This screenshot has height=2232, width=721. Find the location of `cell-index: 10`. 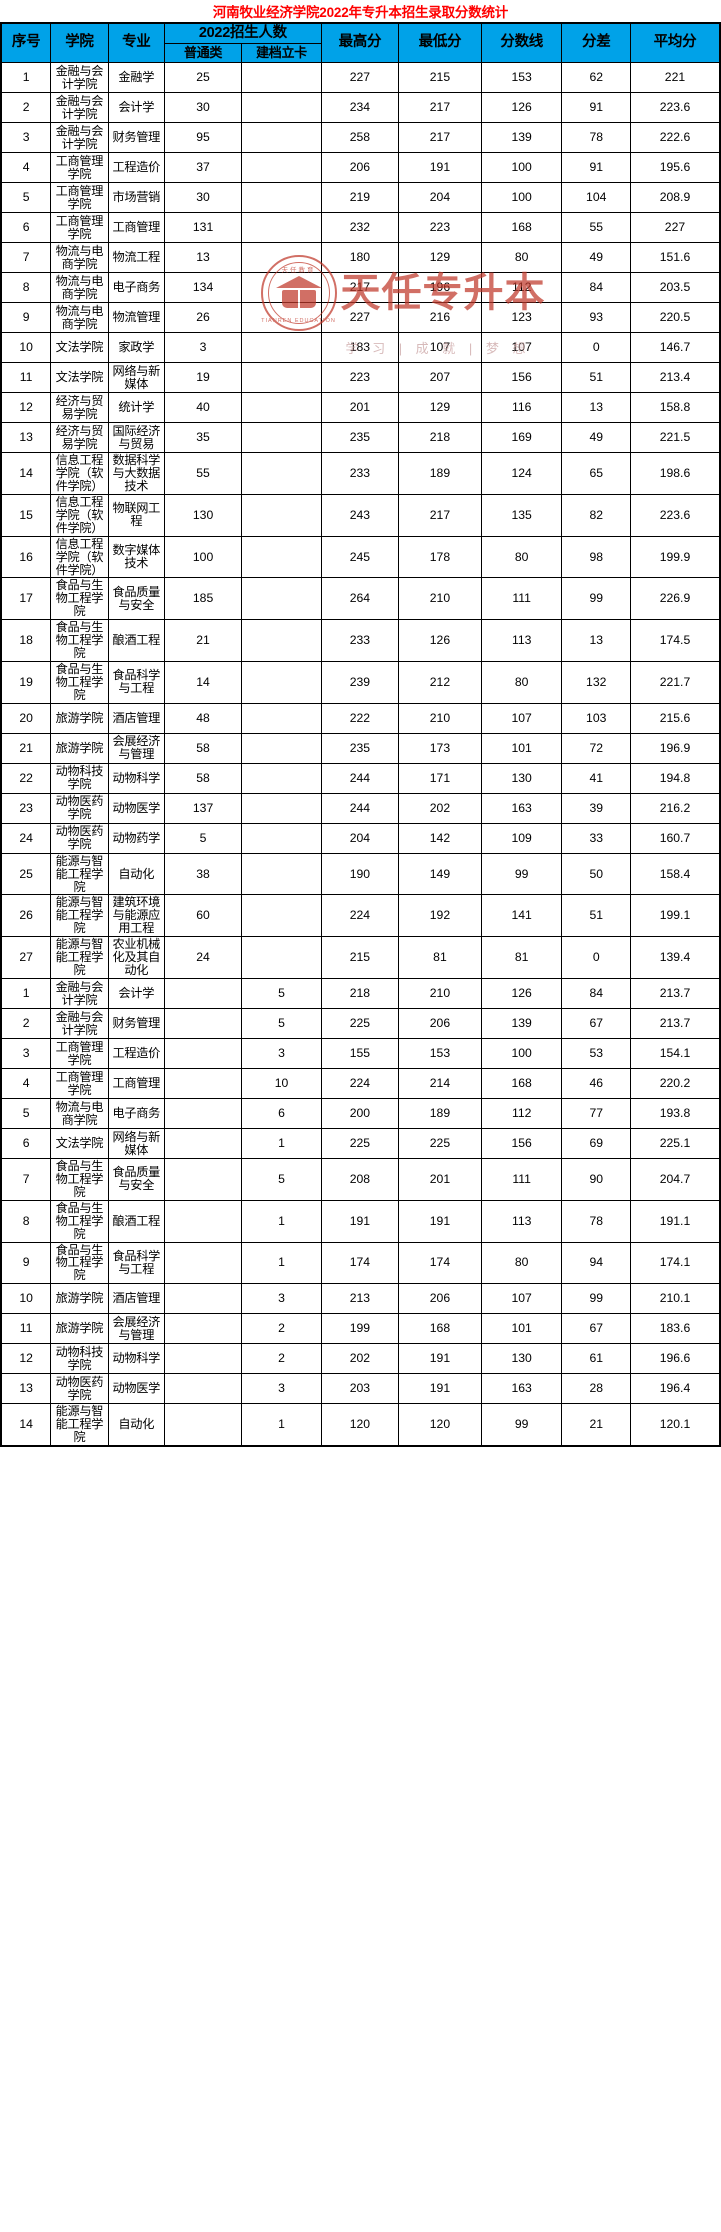

cell-index: 10 is located at coordinates (26, 348).